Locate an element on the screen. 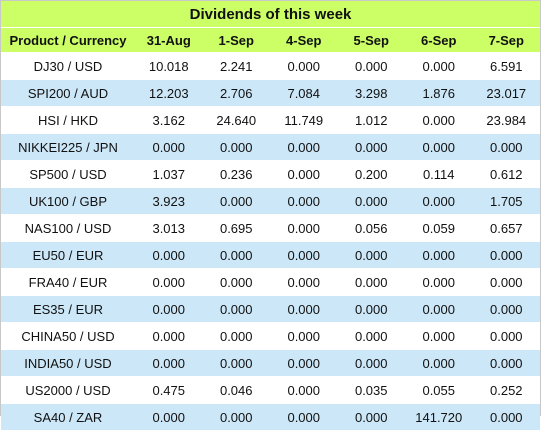 This screenshot has height=430, width=541. cell-dividend-31-aug: 3.162 is located at coordinates (169, 120).